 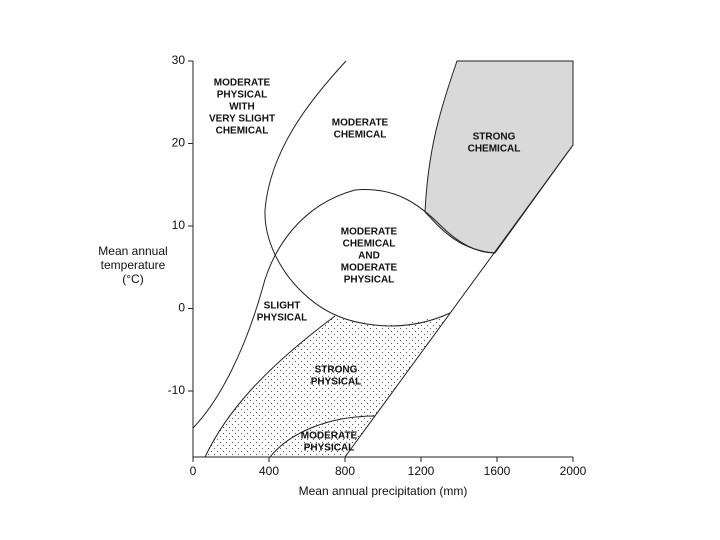 I want to click on y-tick-label: 0, so click(x=181, y=308).